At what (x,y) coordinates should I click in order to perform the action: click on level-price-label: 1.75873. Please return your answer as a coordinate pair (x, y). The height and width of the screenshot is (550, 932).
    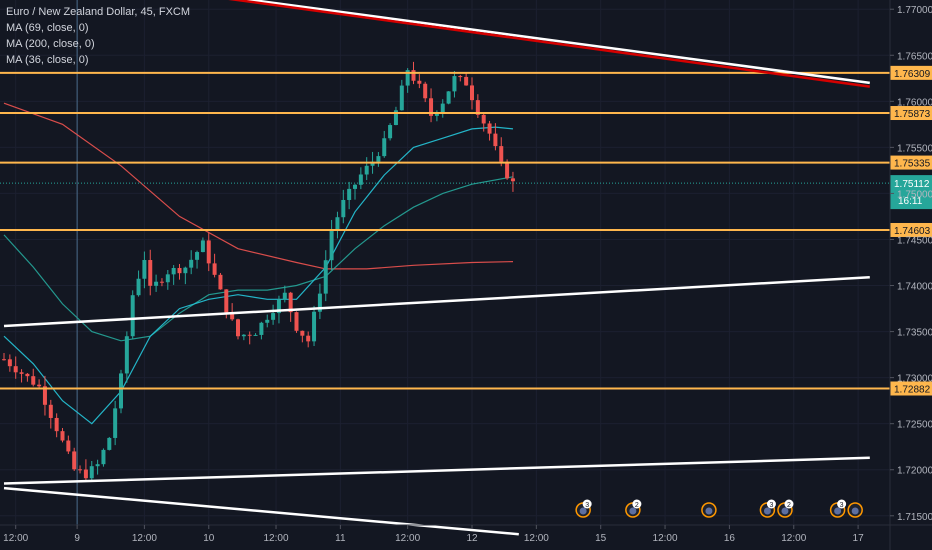
    Looking at the image, I should click on (912, 114).